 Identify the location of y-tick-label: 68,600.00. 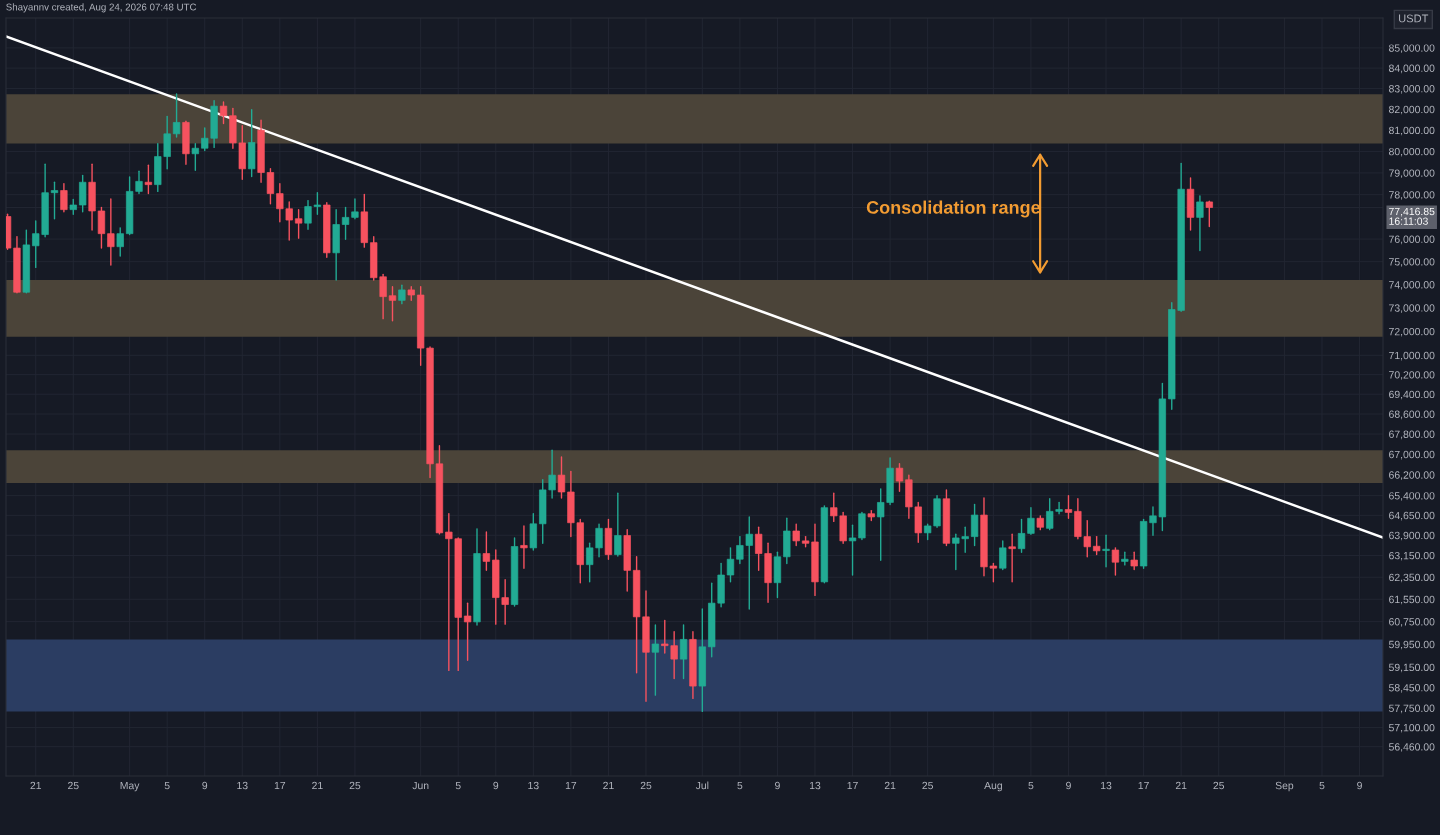
(1412, 415).